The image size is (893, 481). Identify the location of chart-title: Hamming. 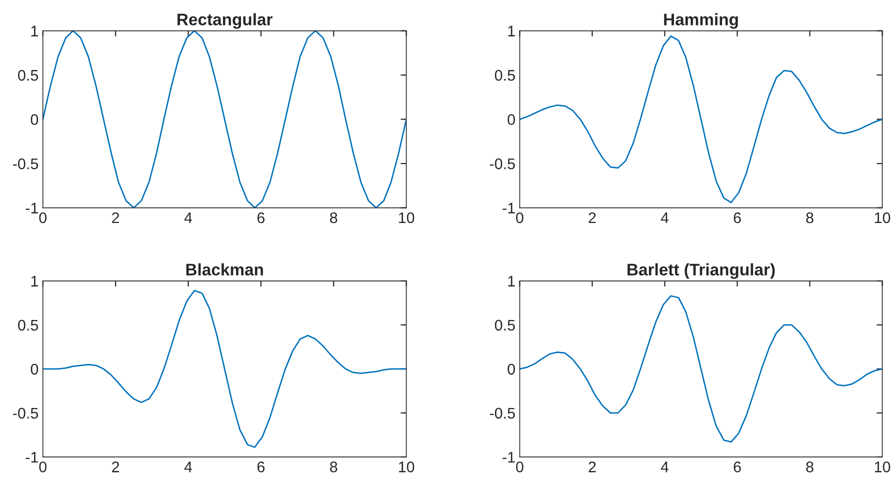
(701, 21).